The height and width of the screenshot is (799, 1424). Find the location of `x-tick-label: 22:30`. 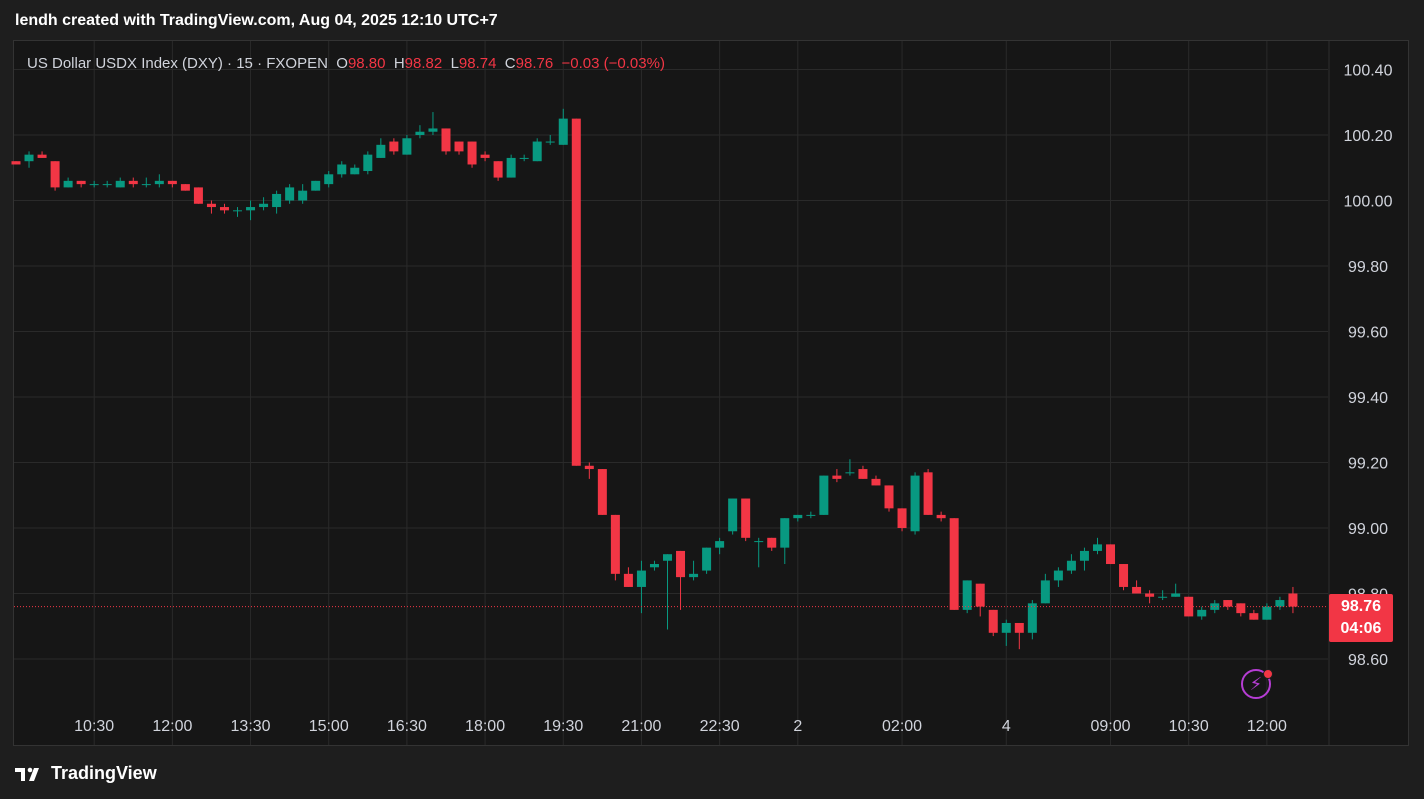

x-tick-label: 22:30 is located at coordinates (720, 726).